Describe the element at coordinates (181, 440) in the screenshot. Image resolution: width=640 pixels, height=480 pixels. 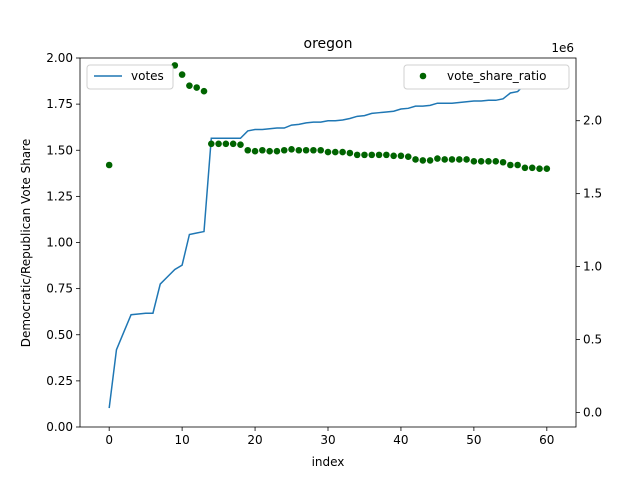
I see `x-tick-label: 10` at that location.